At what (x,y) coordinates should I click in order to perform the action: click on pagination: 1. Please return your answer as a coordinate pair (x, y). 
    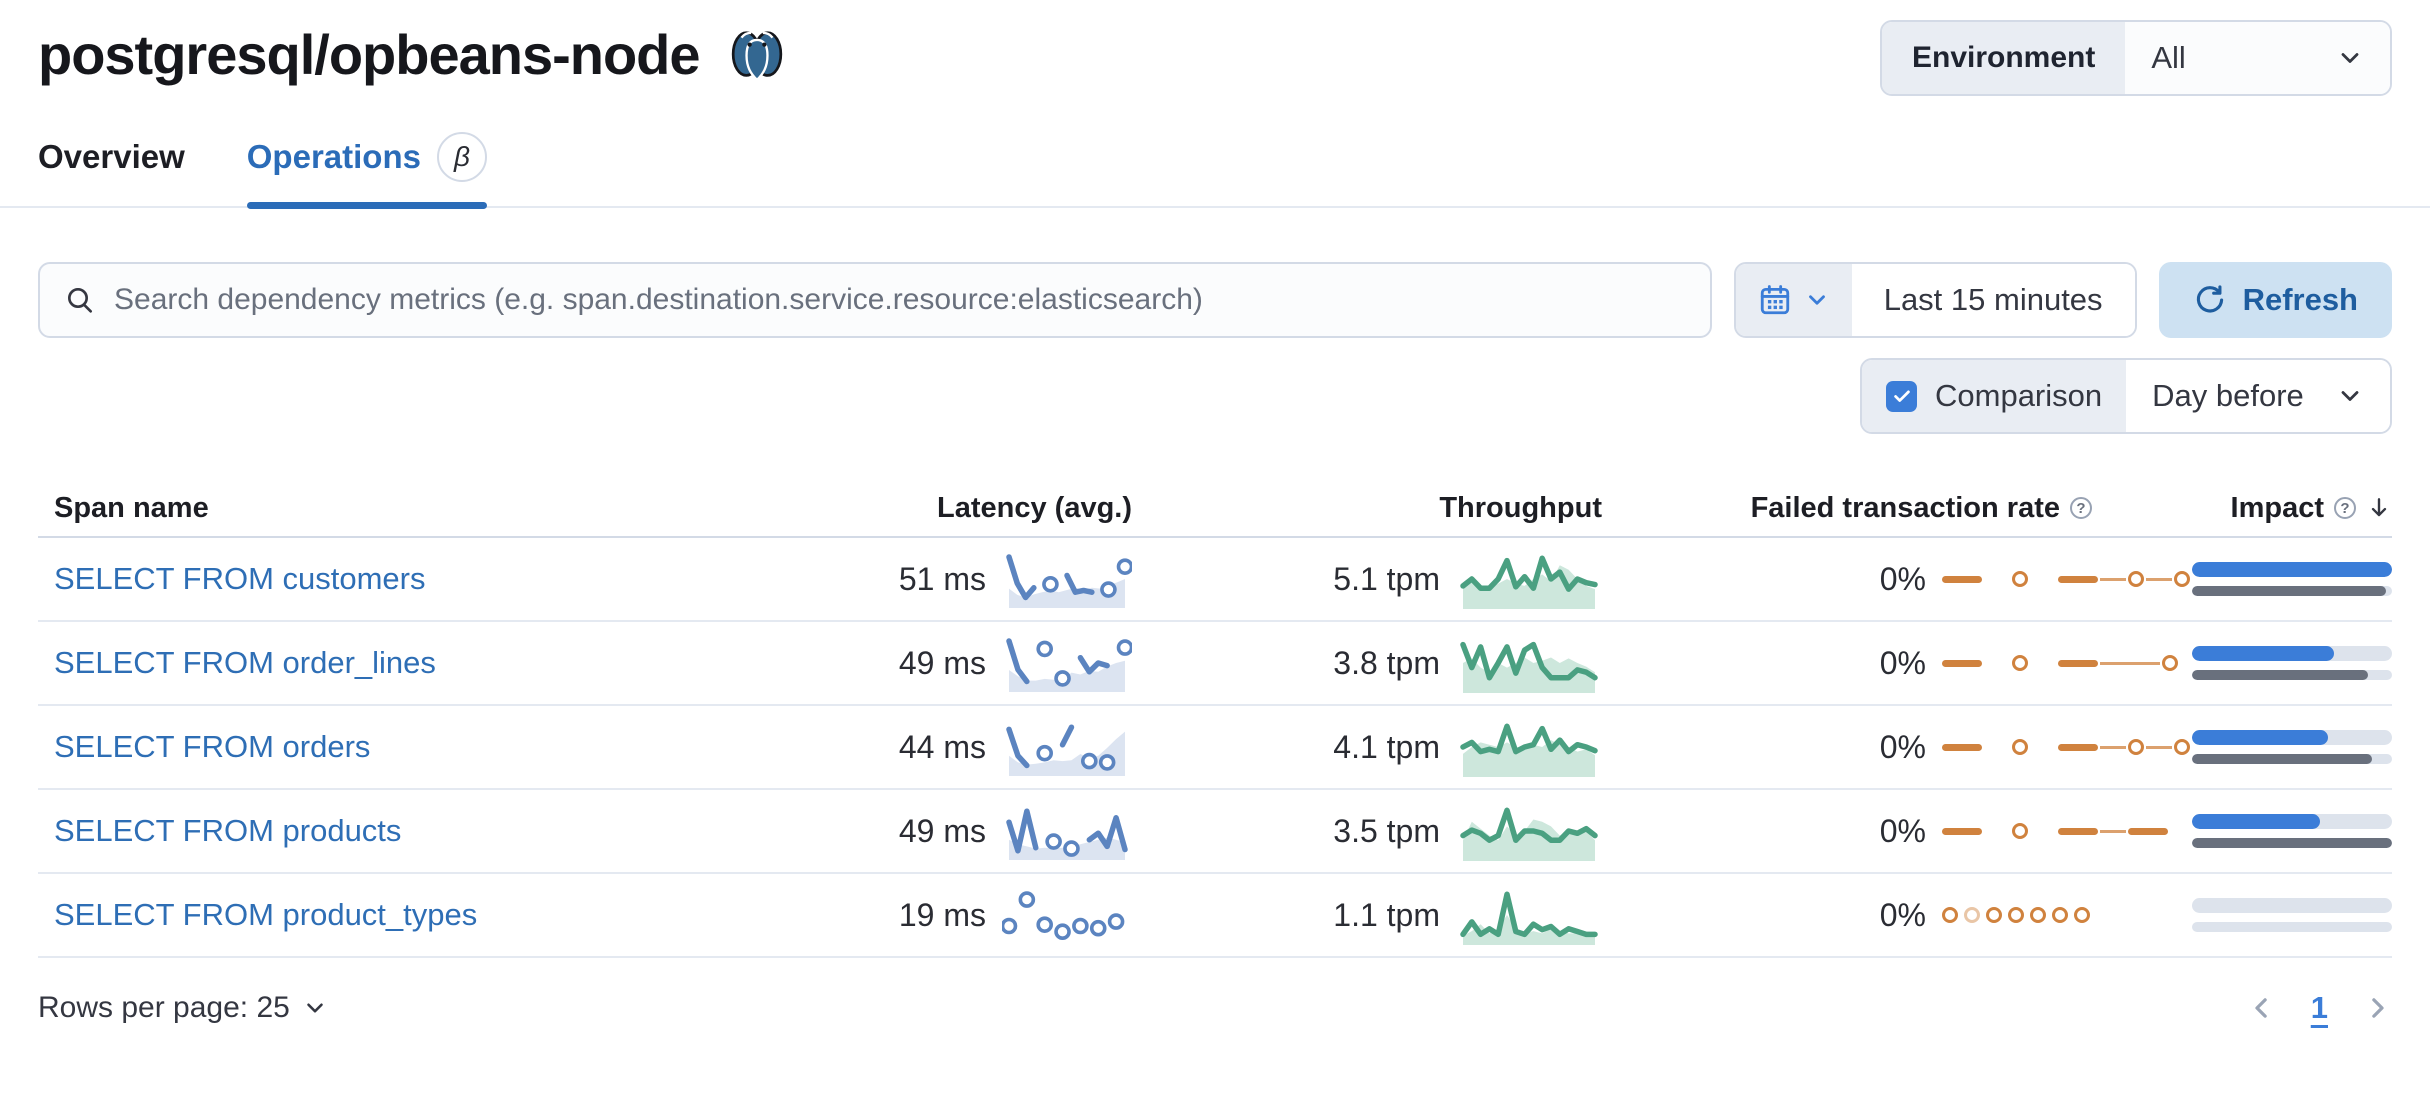
    Looking at the image, I should click on (2319, 1008).